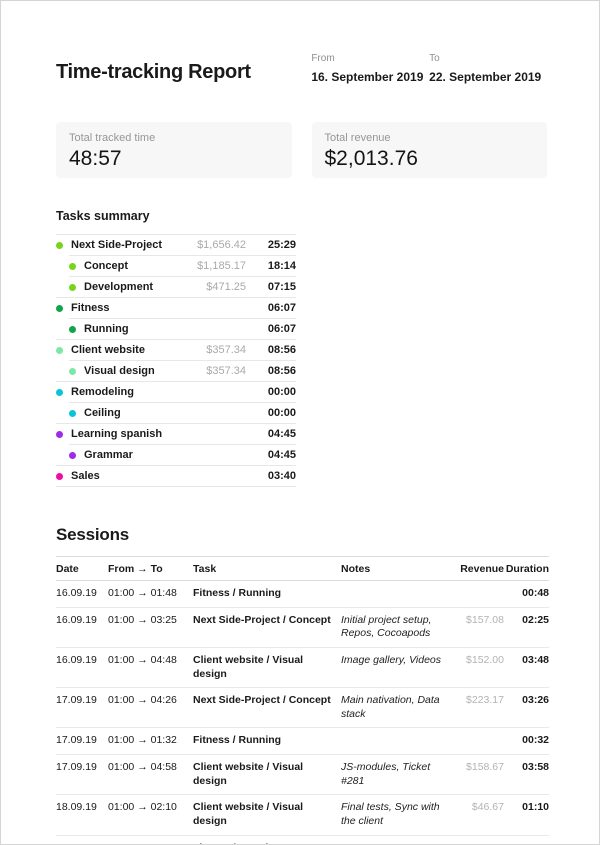 The height and width of the screenshot is (845, 600). I want to click on session-task: Next Side-Project / Concept, so click(267, 708).